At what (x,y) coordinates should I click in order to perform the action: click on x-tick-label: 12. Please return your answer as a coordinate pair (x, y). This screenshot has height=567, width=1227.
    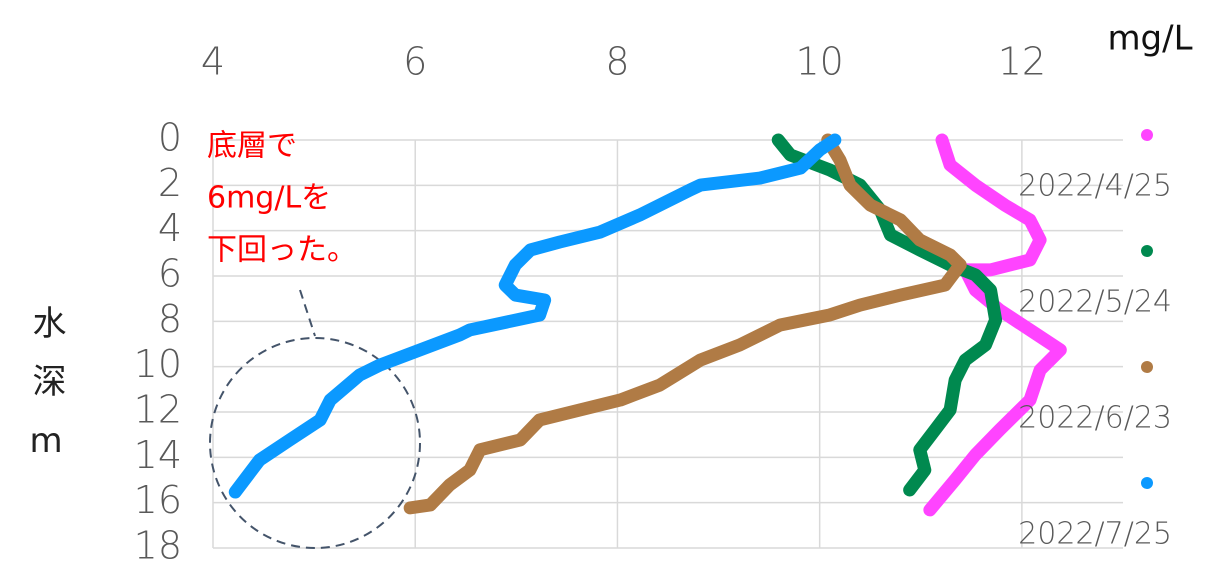
    Looking at the image, I should click on (1022, 62).